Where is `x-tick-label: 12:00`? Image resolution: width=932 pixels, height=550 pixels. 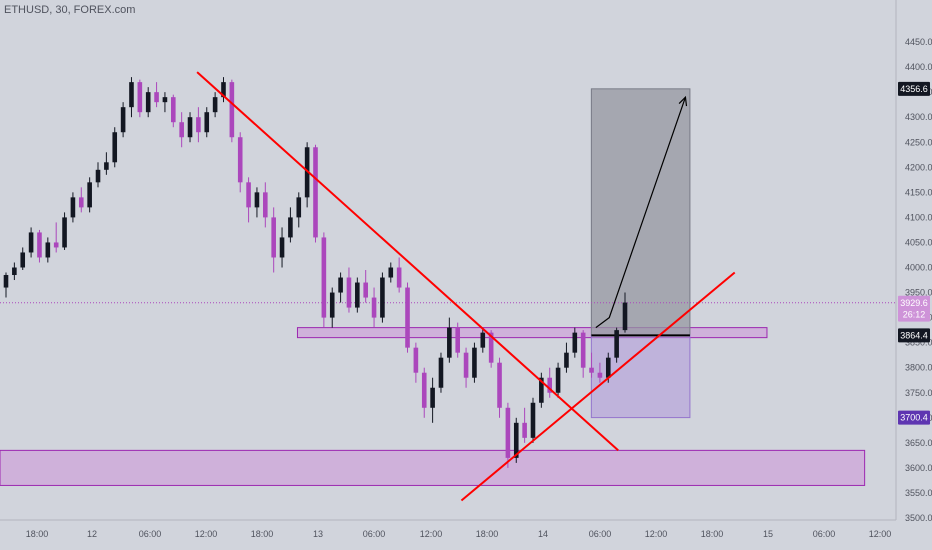
x-tick-label: 12:00 is located at coordinates (880, 534).